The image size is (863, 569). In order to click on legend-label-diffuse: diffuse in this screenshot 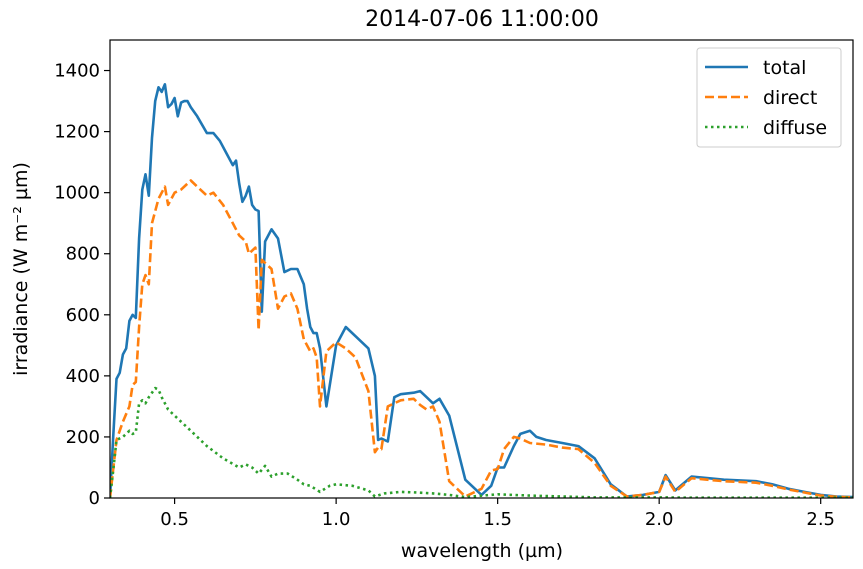, I will do `click(795, 128)`.